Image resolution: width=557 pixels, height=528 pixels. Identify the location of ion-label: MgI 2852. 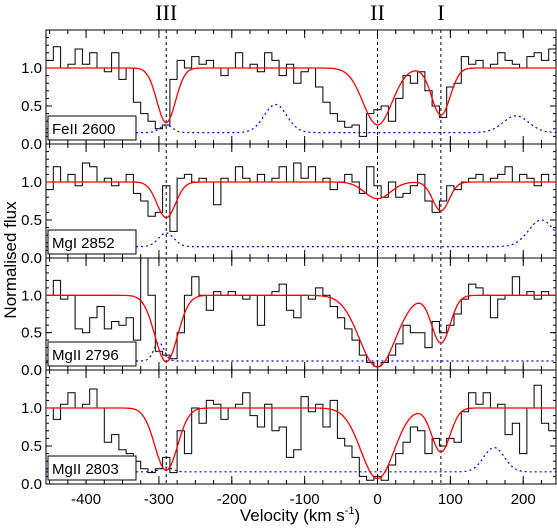
(83, 243).